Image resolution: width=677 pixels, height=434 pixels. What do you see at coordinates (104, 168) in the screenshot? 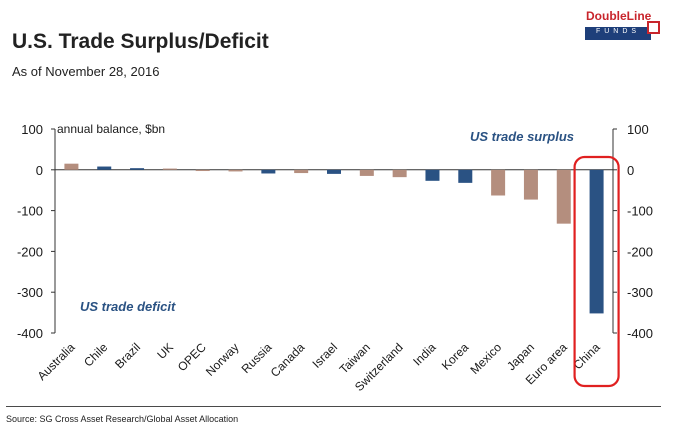
I see `bar-chile` at bounding box center [104, 168].